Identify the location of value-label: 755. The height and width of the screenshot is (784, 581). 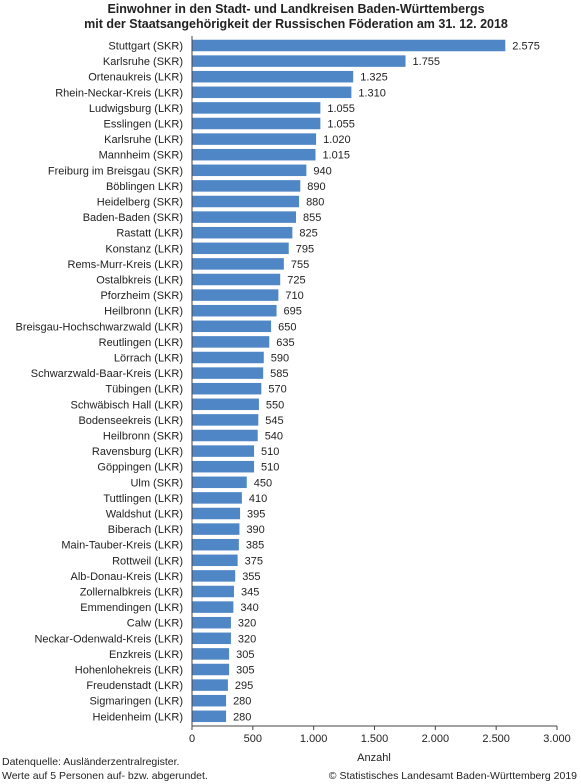
(300, 265).